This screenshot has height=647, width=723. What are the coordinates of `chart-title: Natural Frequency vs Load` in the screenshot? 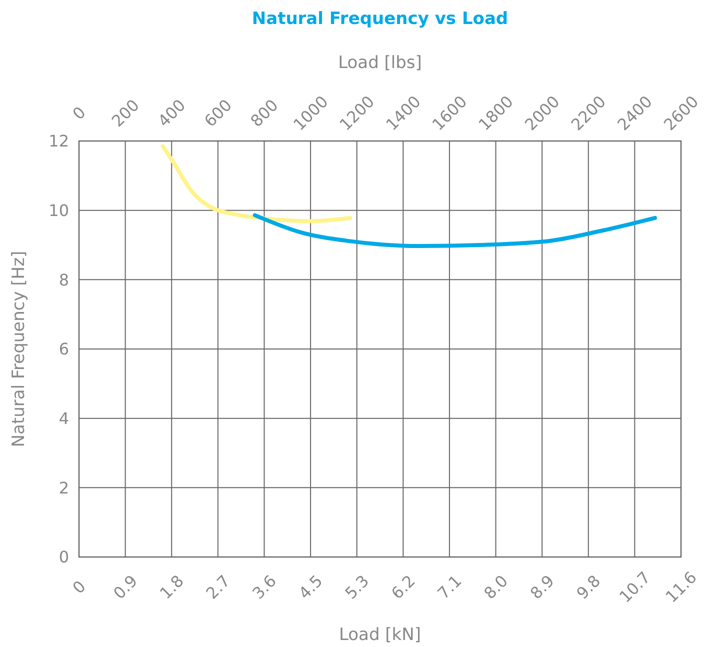 It's located at (380, 19).